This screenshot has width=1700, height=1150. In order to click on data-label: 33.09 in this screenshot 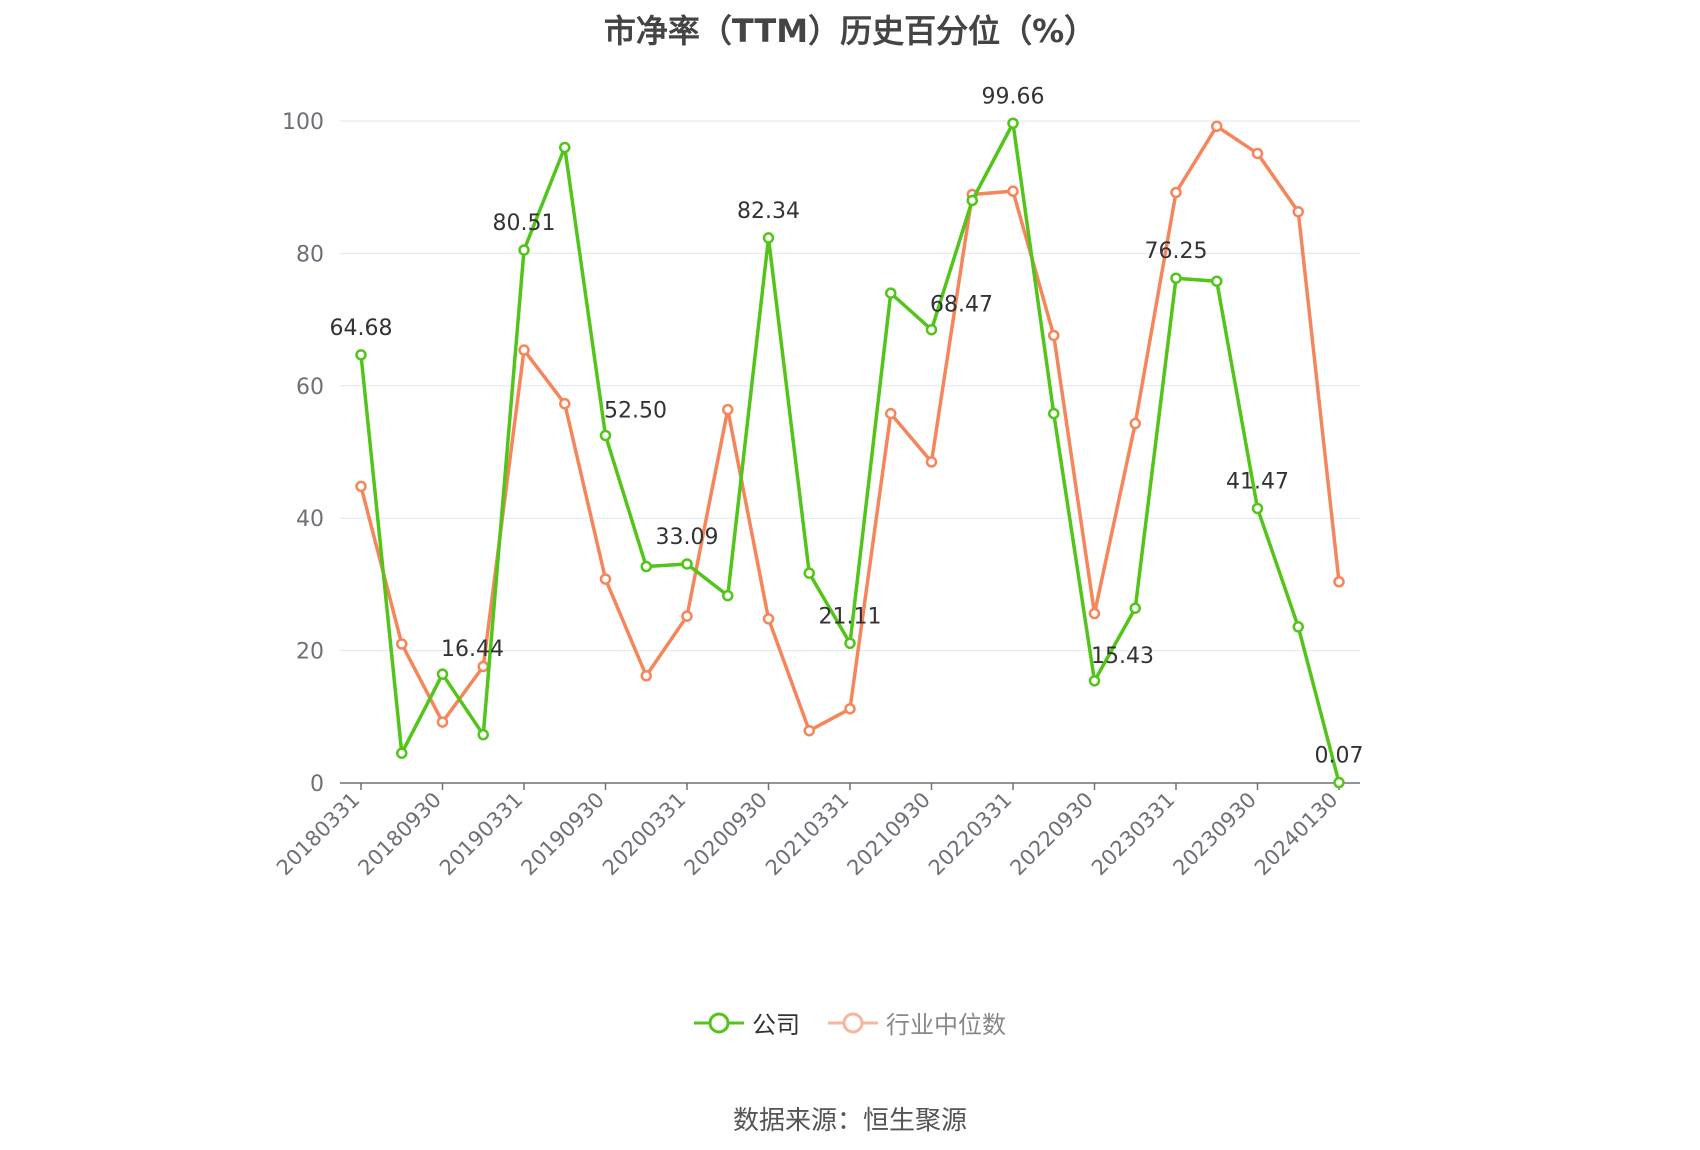, I will do `click(687, 537)`.